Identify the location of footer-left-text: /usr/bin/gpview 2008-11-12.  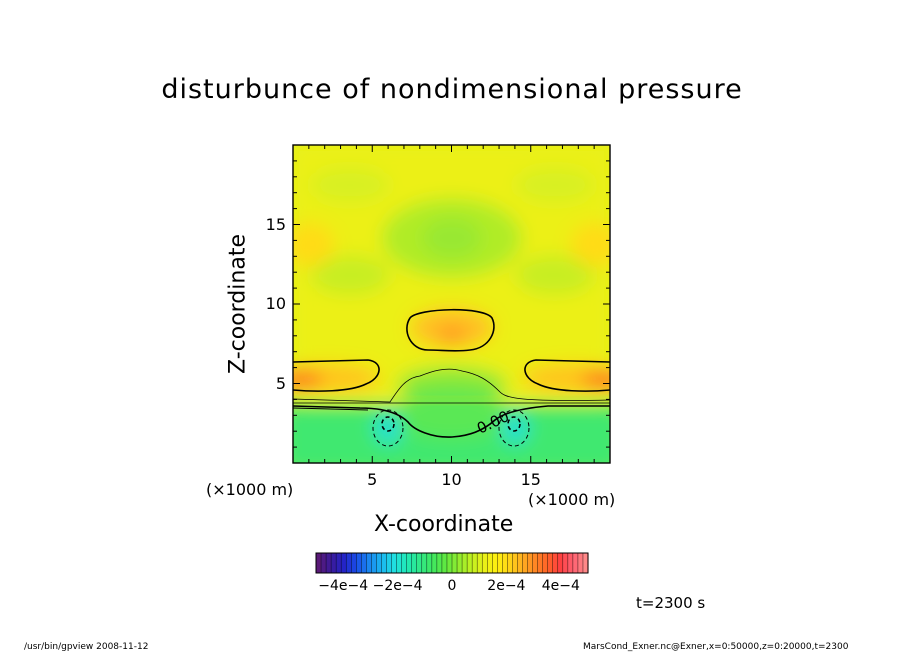
(86, 647).